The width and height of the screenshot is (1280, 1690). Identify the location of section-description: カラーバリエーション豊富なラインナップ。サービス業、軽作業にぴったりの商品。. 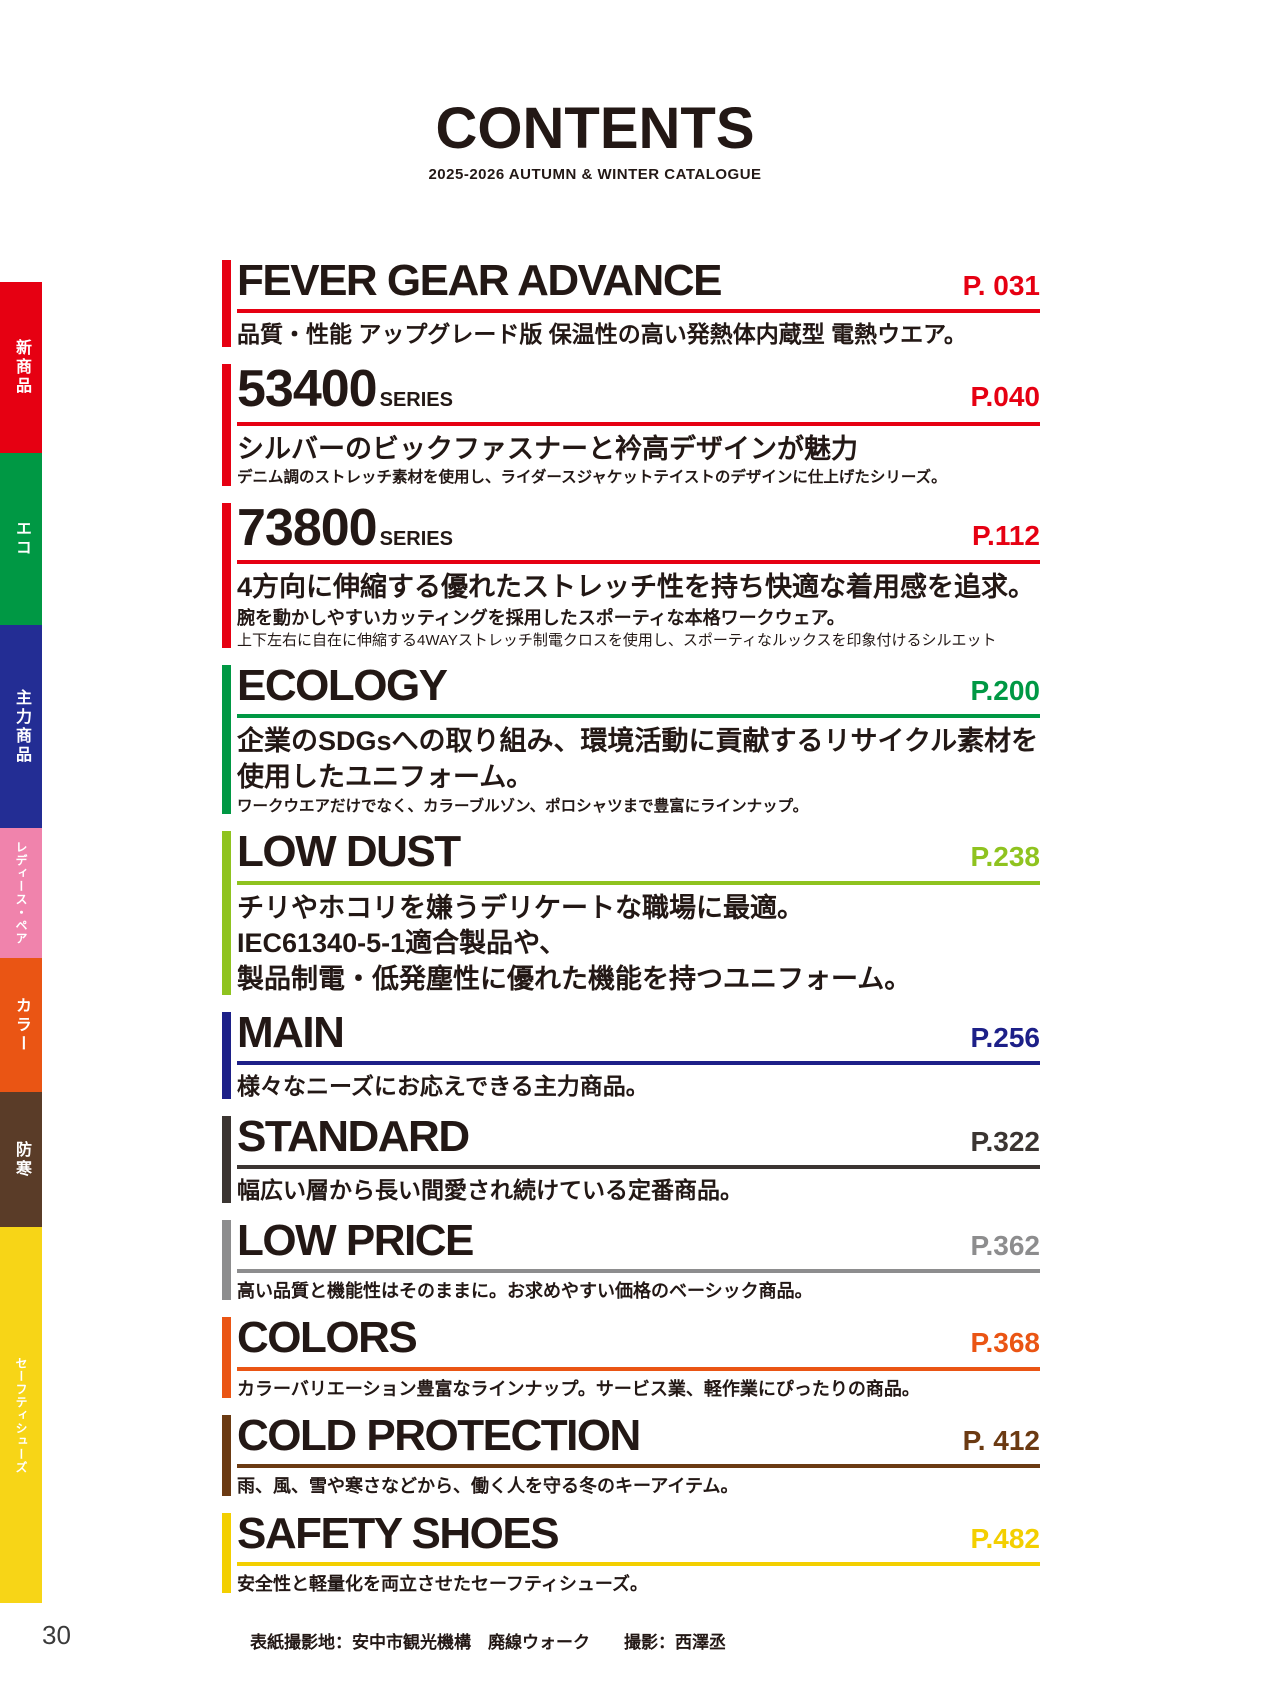
(638, 1389).